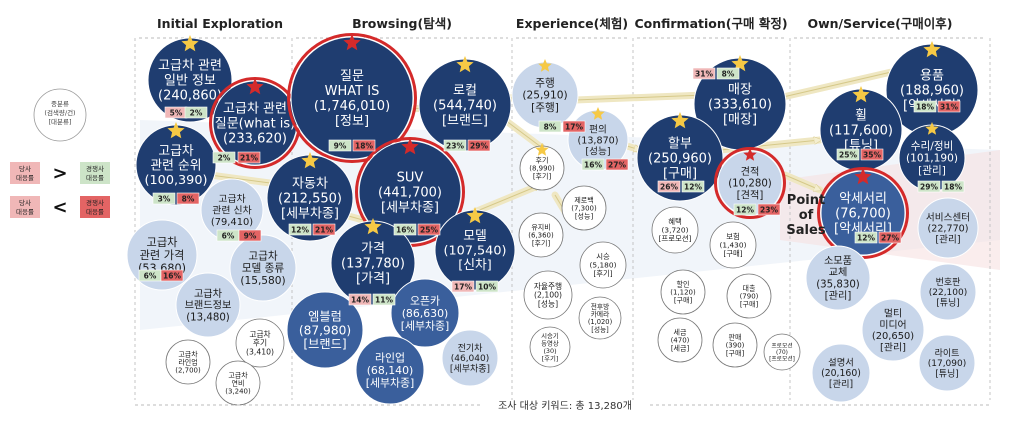 The width and height of the screenshot is (1024, 446). I want to click on bubble-label: (2,700), so click(188, 371).